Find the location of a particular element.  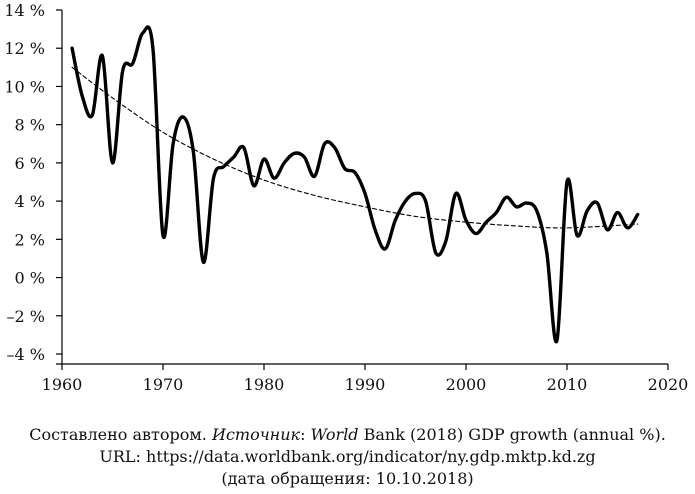

y-tick-label: 2 % is located at coordinates (30, 239).